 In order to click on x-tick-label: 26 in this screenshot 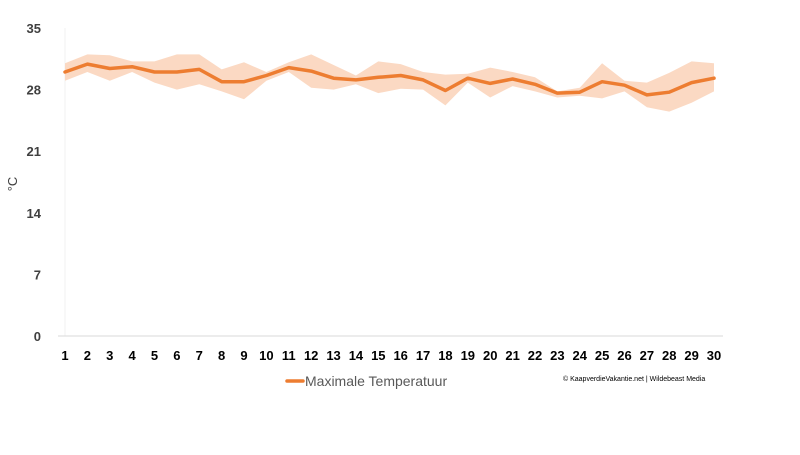, I will do `click(624, 355)`.